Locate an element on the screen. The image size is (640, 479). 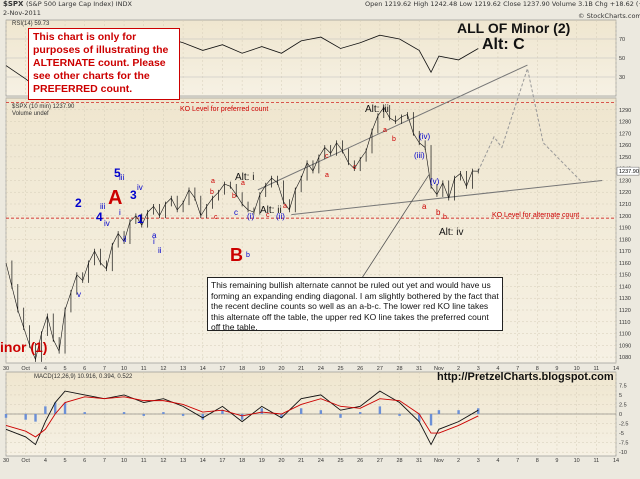
wave-label: 3 is located at coordinates (133, 195).